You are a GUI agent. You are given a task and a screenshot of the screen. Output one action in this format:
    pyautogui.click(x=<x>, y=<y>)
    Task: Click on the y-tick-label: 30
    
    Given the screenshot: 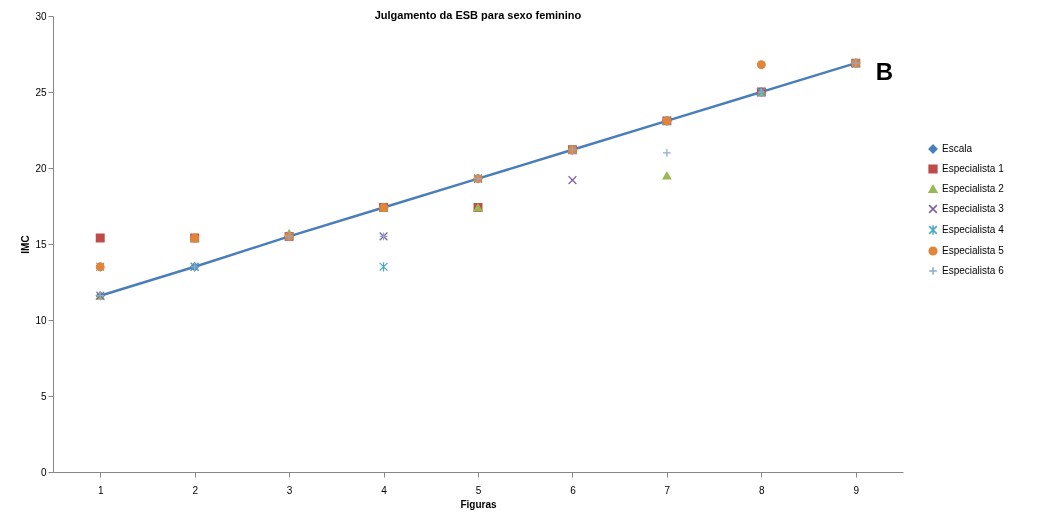 What is the action you would take?
    pyautogui.click(x=41, y=16)
    